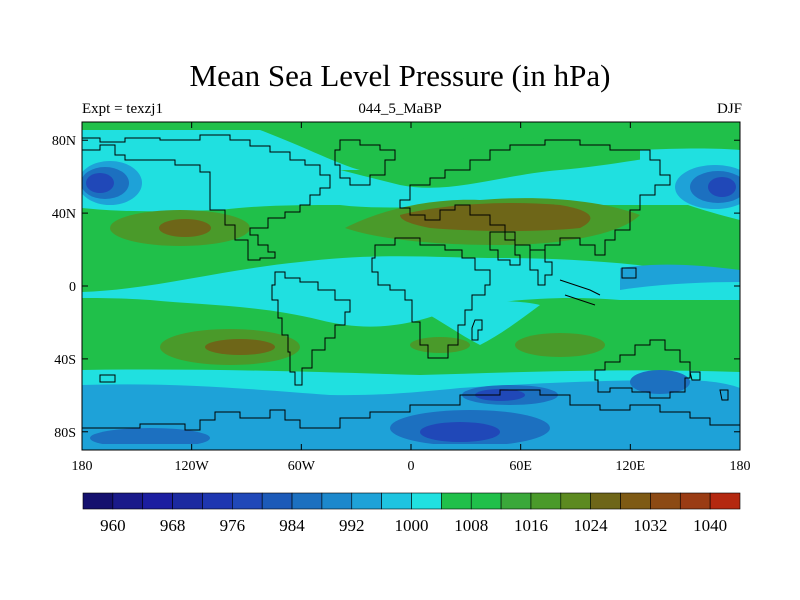  What do you see at coordinates (471, 525) in the screenshot?
I see `colorbar-label: 1008` at bounding box center [471, 525].